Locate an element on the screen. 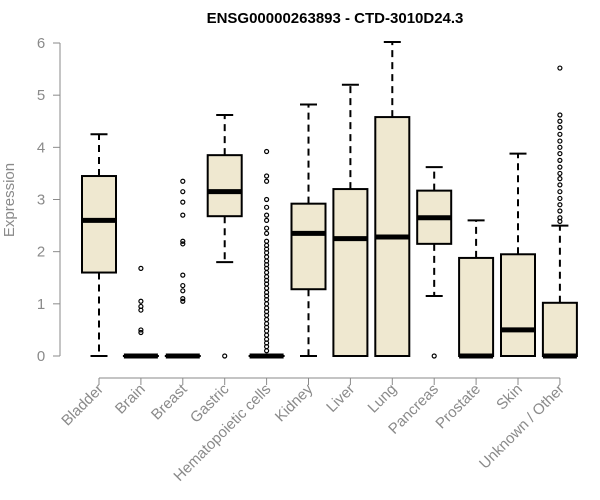 The width and height of the screenshot is (600, 500). box-skin is located at coordinates (518, 254).